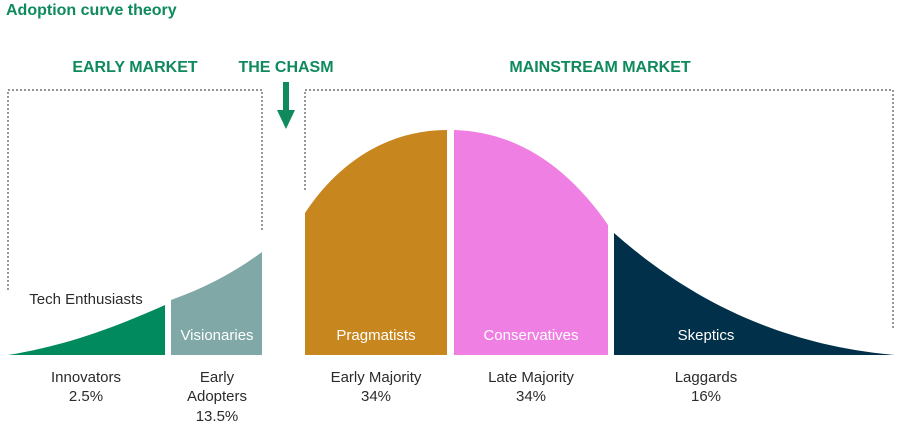  What do you see at coordinates (286, 105) in the screenshot?
I see `chasm-arrow` at bounding box center [286, 105].